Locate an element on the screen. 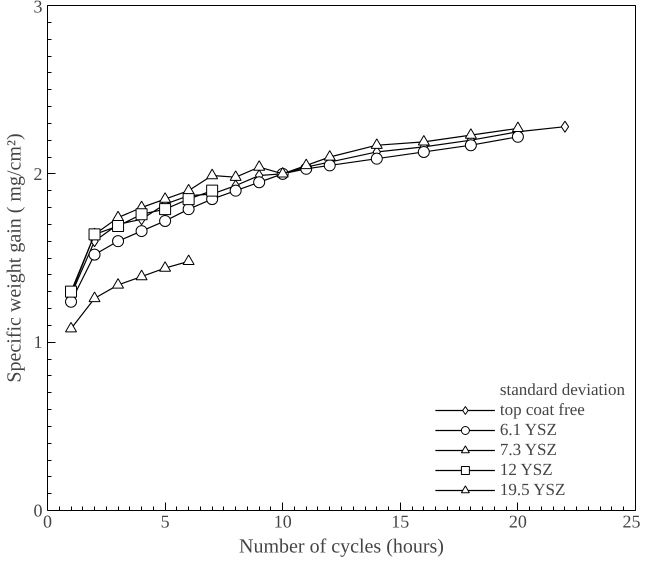  x-tick-label: 15 is located at coordinates (400, 522).